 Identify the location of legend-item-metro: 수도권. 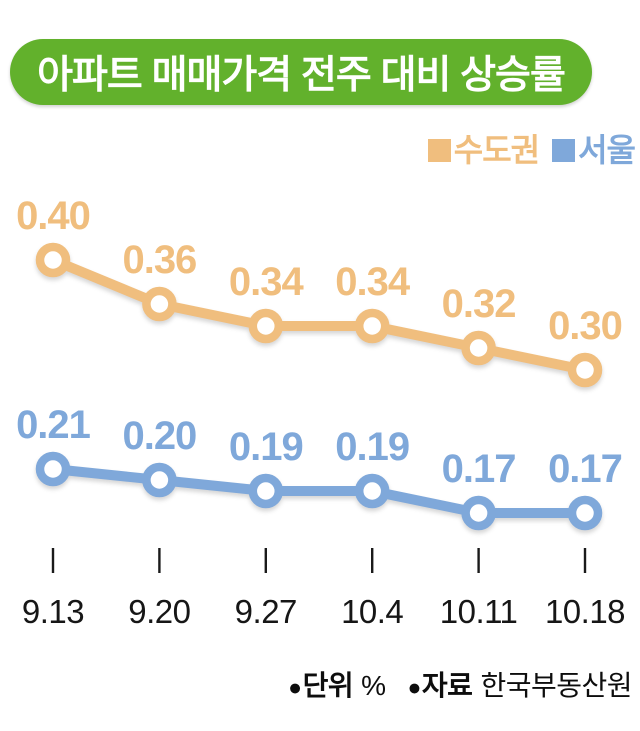
(483, 150).